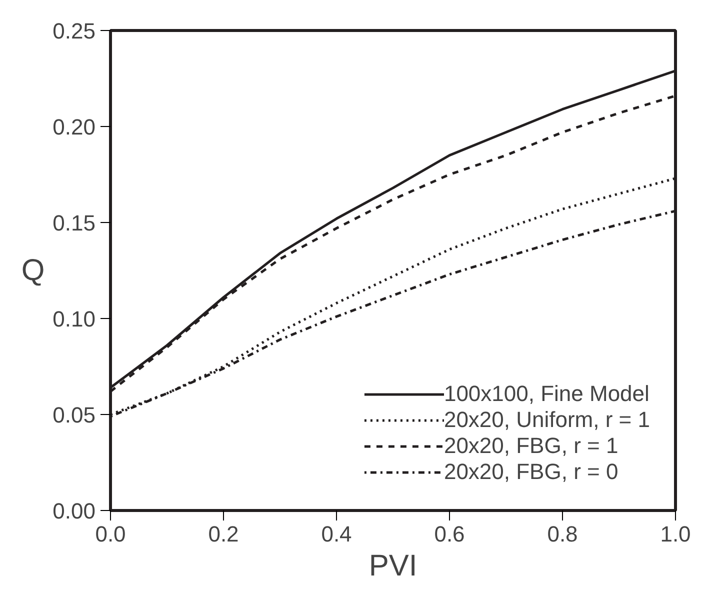 Image resolution: width=709 pixels, height=589 pixels. I want to click on x-tick-label: 0.8, so click(562, 534).